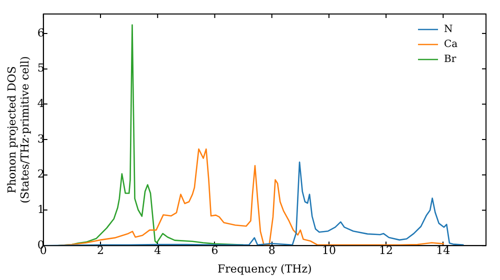  What do you see at coordinates (329, 251) in the screenshot?
I see `x-tick-label: 10` at bounding box center [329, 251].